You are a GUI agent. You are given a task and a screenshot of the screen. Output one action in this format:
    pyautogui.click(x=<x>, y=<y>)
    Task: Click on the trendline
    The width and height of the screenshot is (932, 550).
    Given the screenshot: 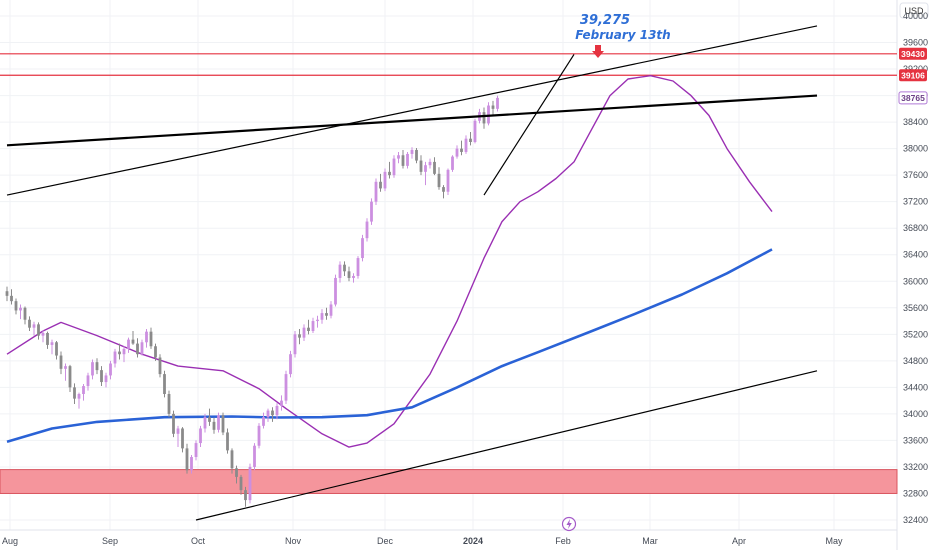 What is the action you would take?
    pyautogui.click(x=412, y=120)
    